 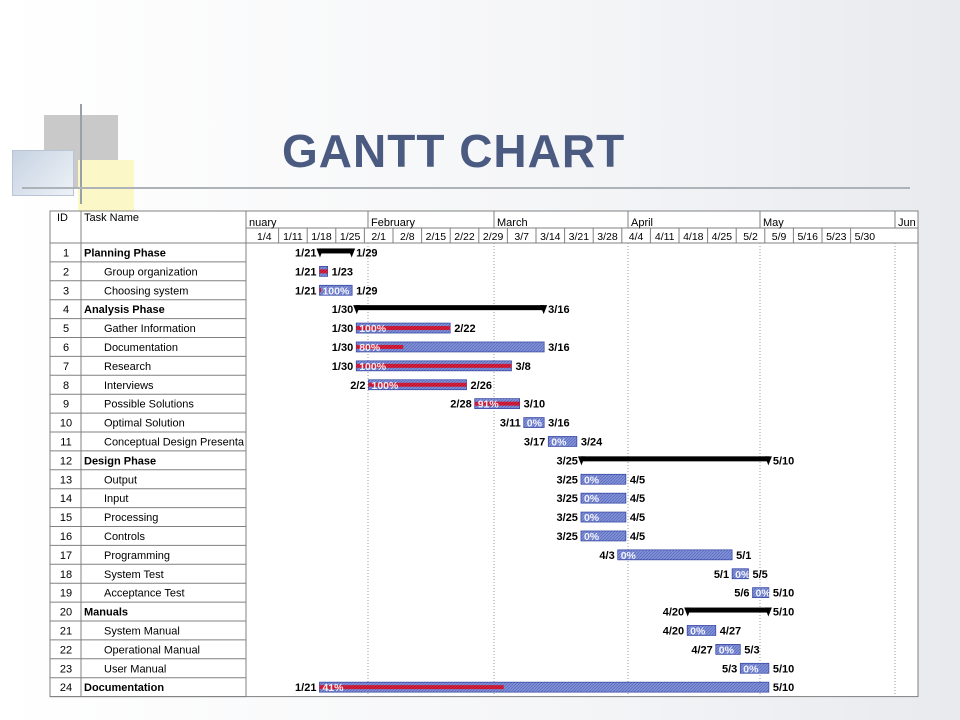 I want to click on task-id: 15, so click(x=66, y=518).